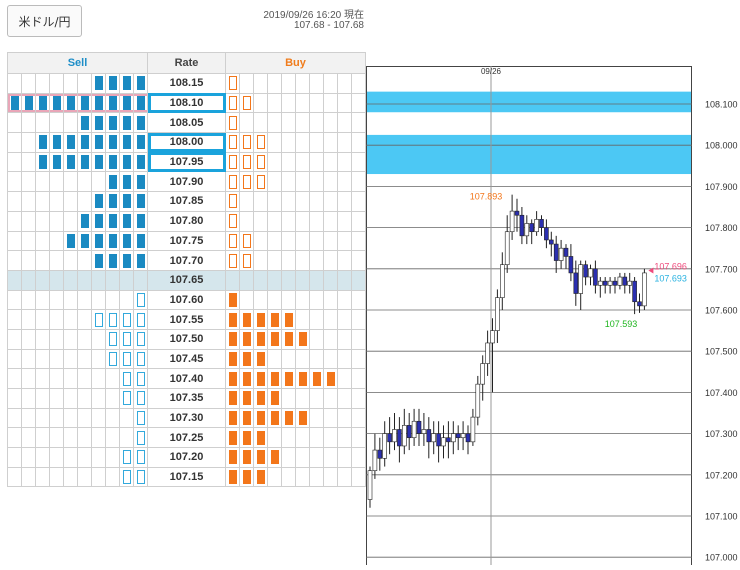  I want to click on order-book-row: 107.30, so click(186, 418).